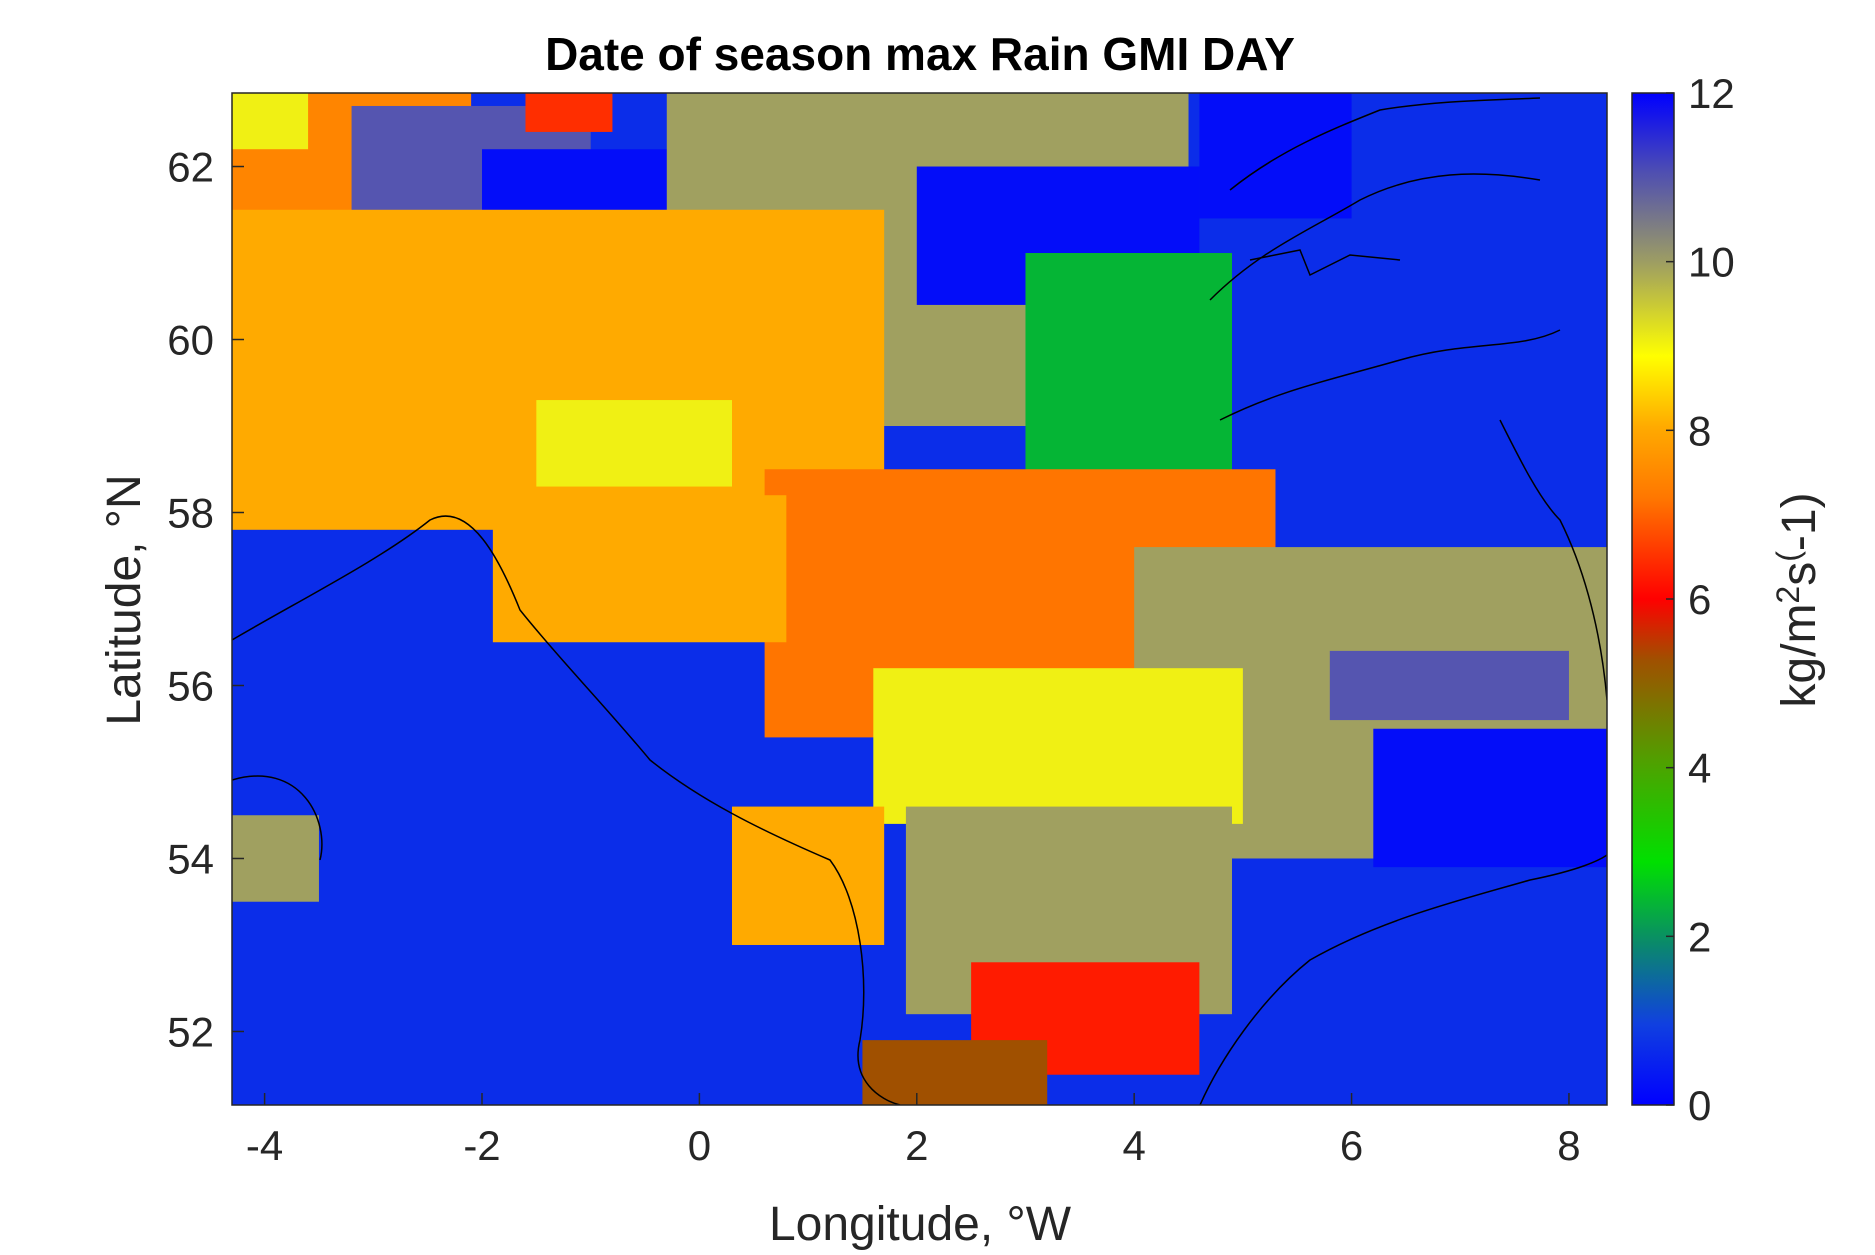  What do you see at coordinates (264, 1145) in the screenshot?
I see `x-tick-label: -4` at bounding box center [264, 1145].